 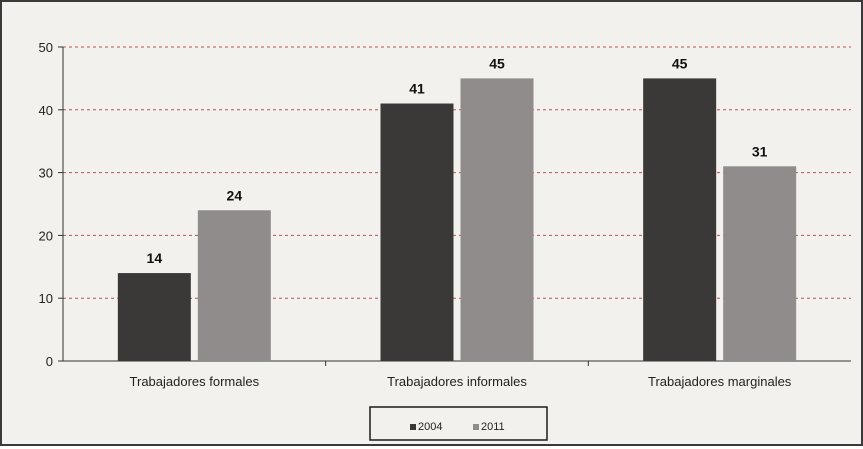 What do you see at coordinates (493, 427) in the screenshot?
I see `legend-label: 2011` at bounding box center [493, 427].